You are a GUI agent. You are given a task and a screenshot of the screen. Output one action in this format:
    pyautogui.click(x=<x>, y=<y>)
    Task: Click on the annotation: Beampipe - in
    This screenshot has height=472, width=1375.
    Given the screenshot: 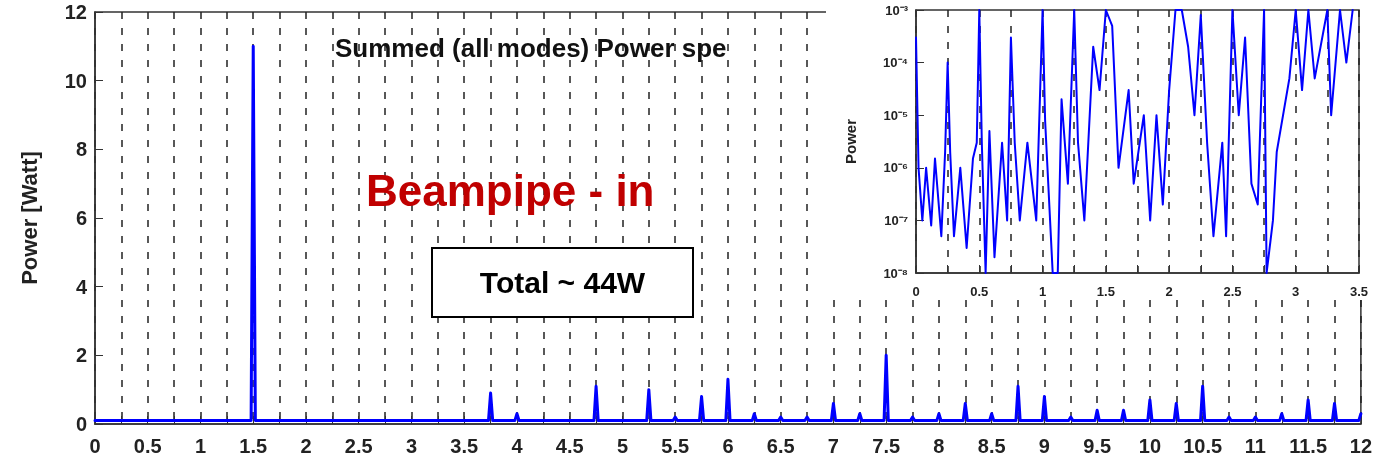 What is the action you would take?
    pyautogui.click(x=510, y=190)
    